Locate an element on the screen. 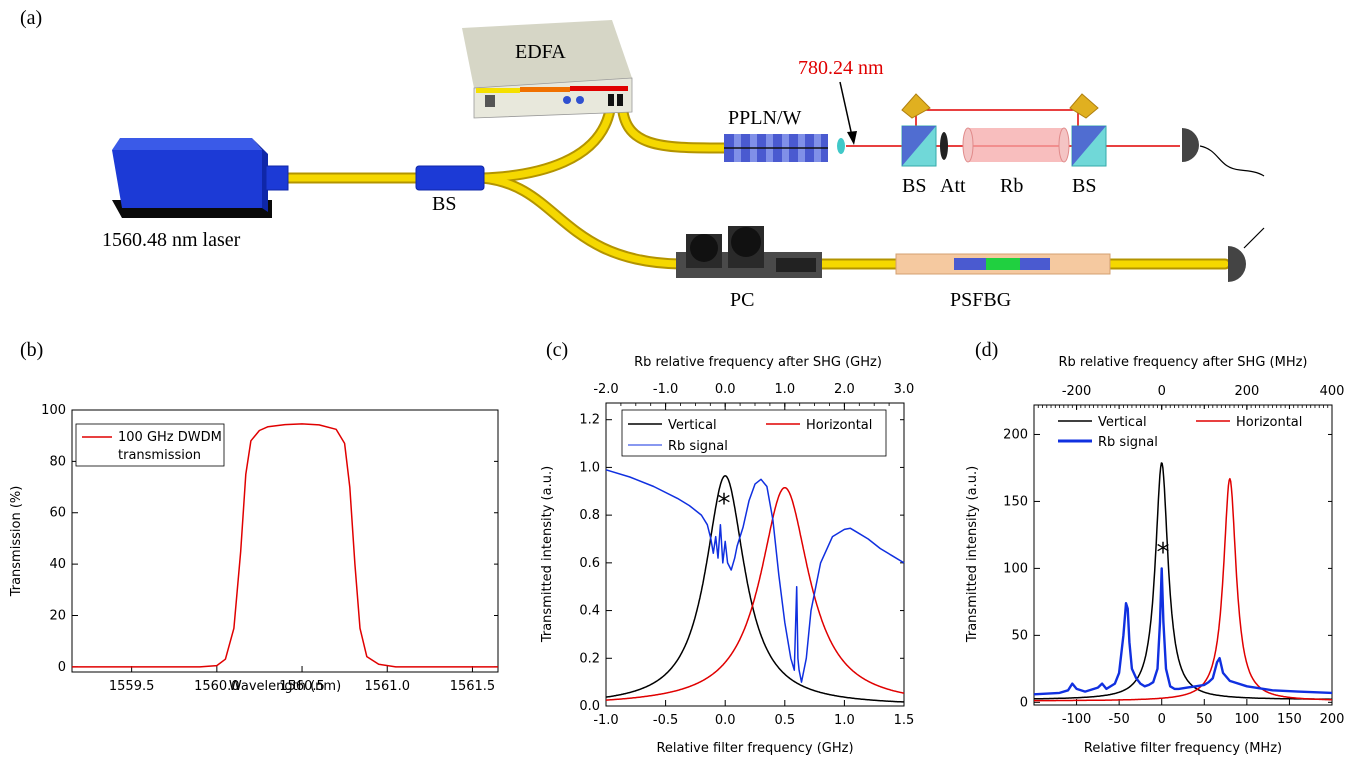  b-xtick-label: 1561.5 is located at coordinates (473, 686).